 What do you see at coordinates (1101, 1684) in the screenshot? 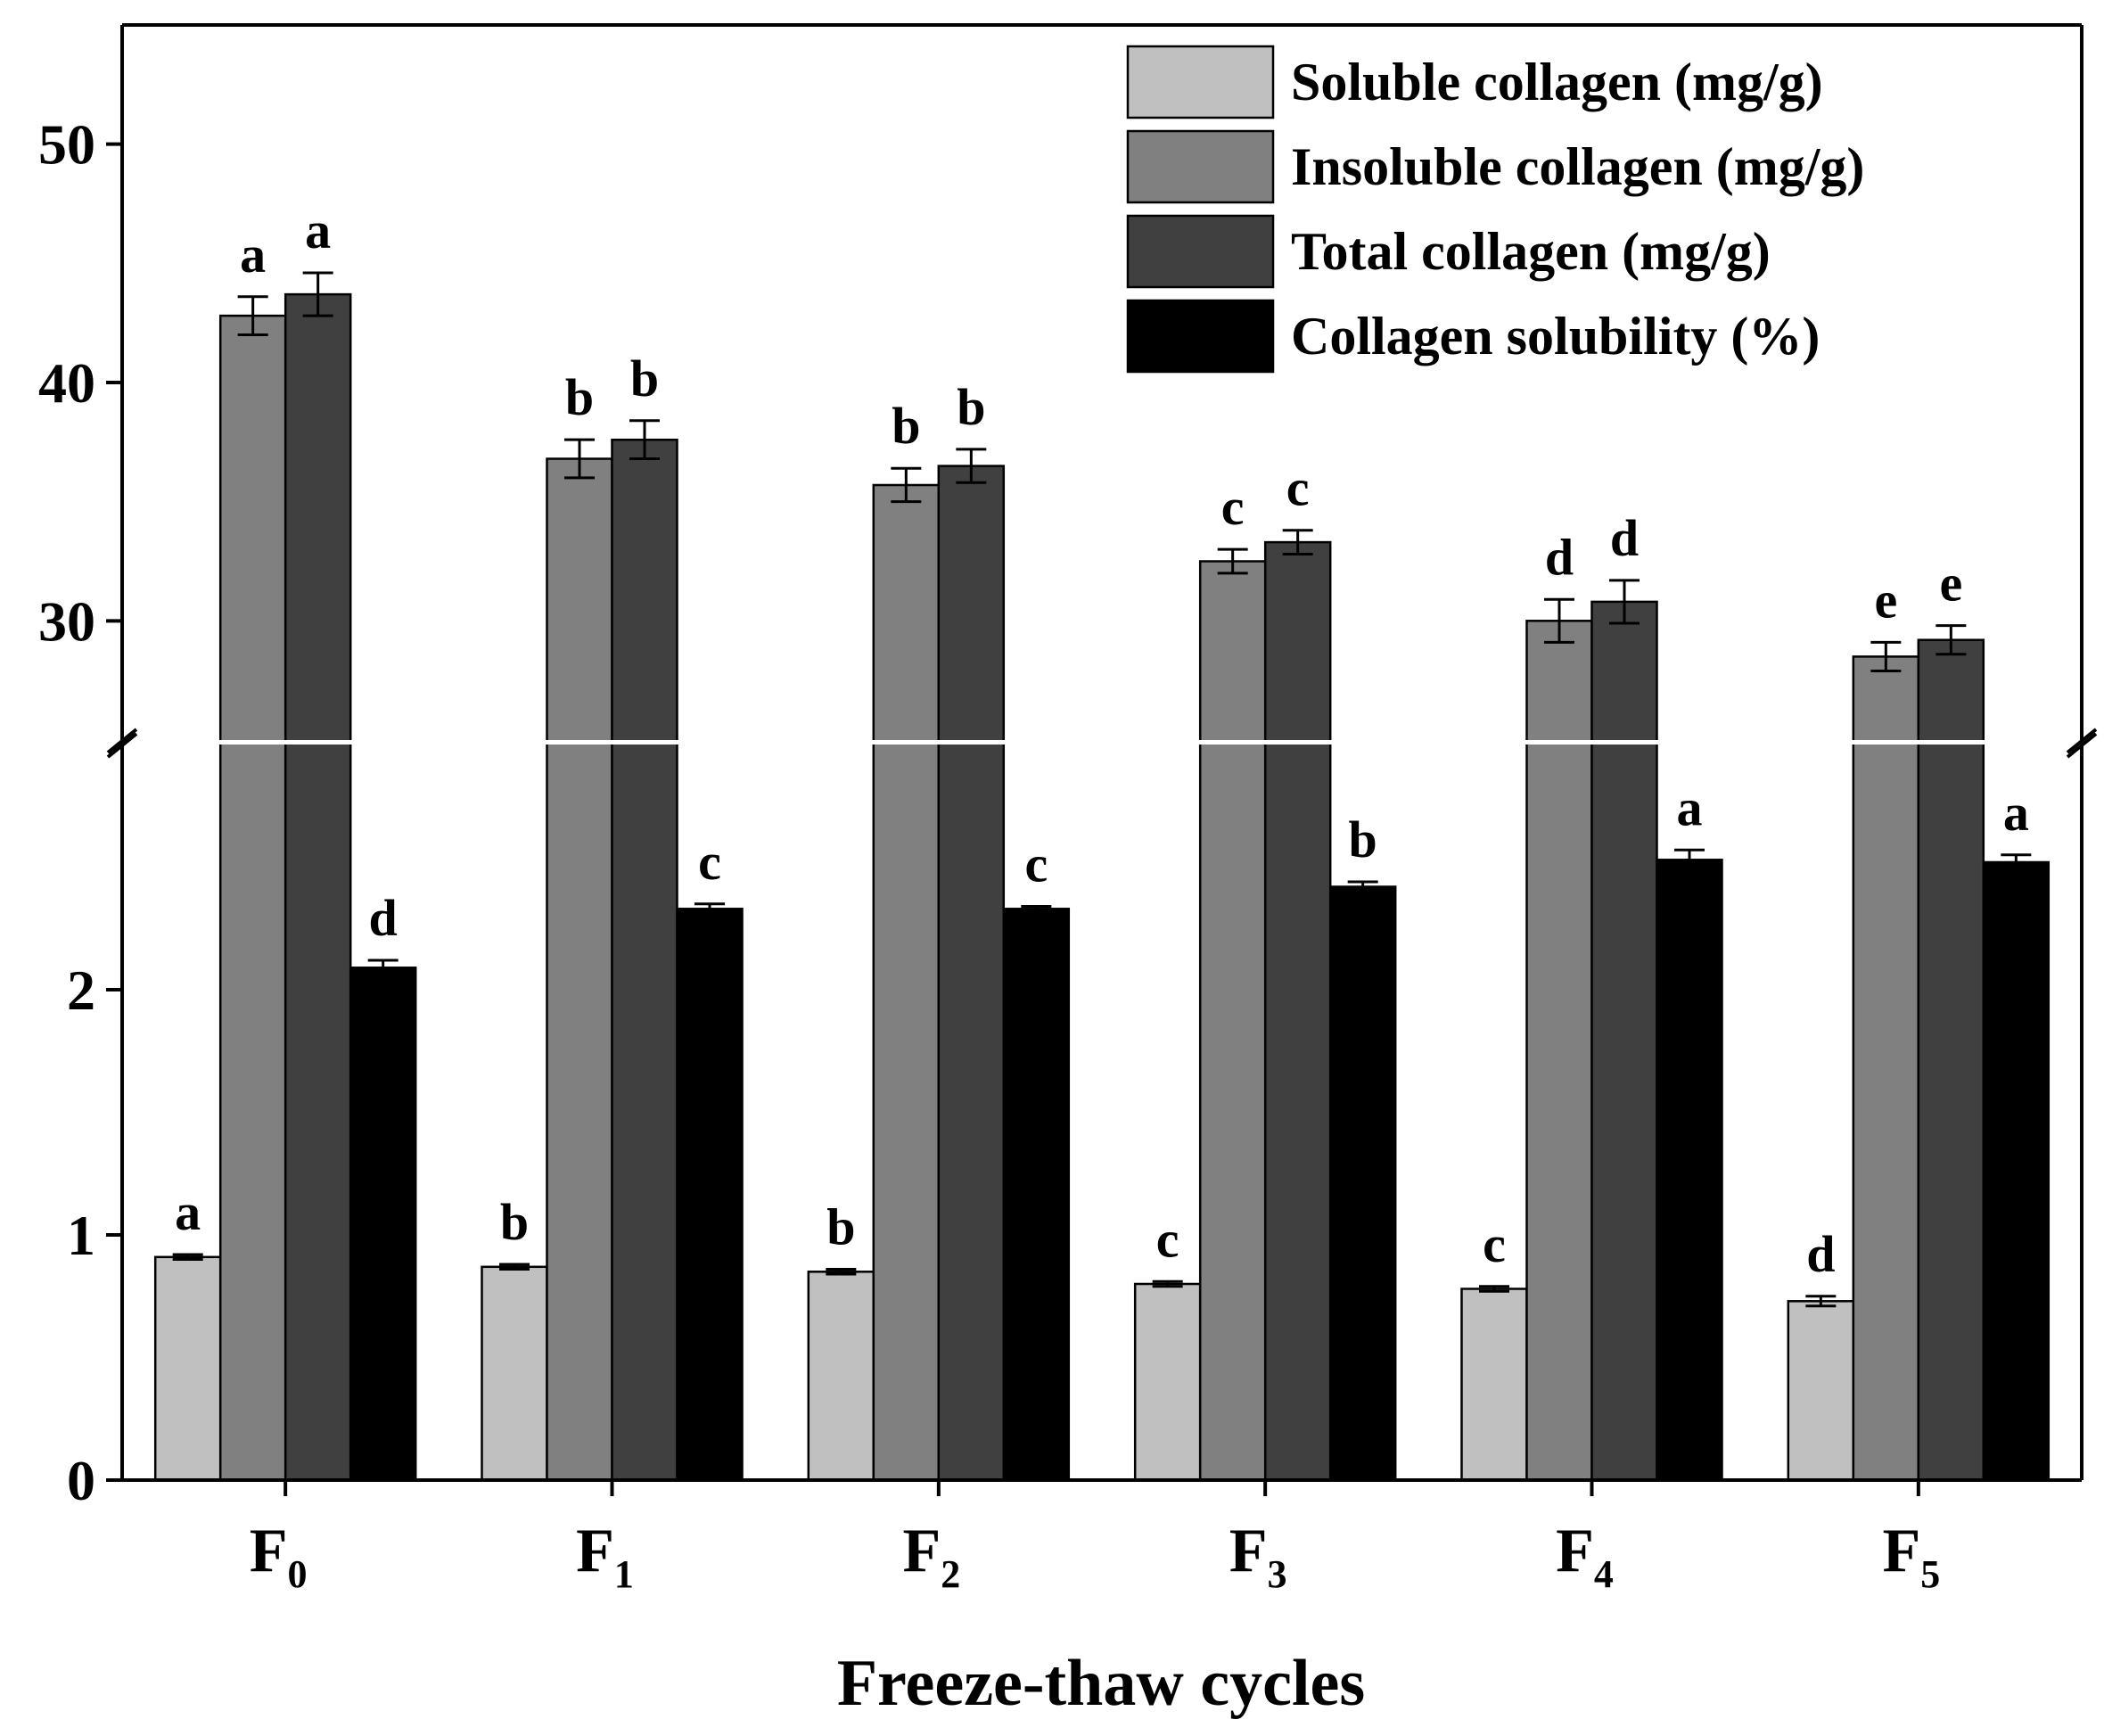
I see `x-axis-title: Freeze-thaw cycles` at bounding box center [1101, 1684].